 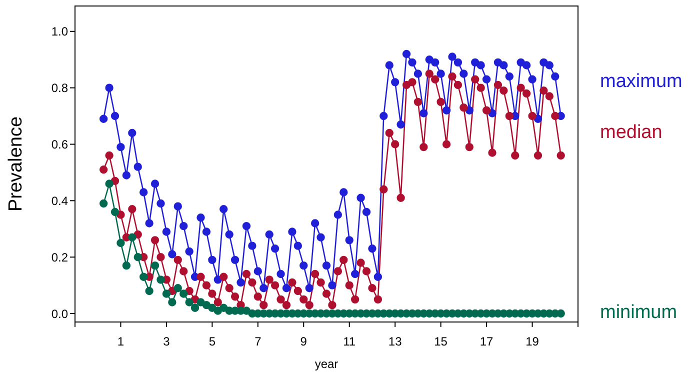 What do you see at coordinates (59, 201) in the screenshot?
I see `y-tick-label: 0.4` at bounding box center [59, 201].